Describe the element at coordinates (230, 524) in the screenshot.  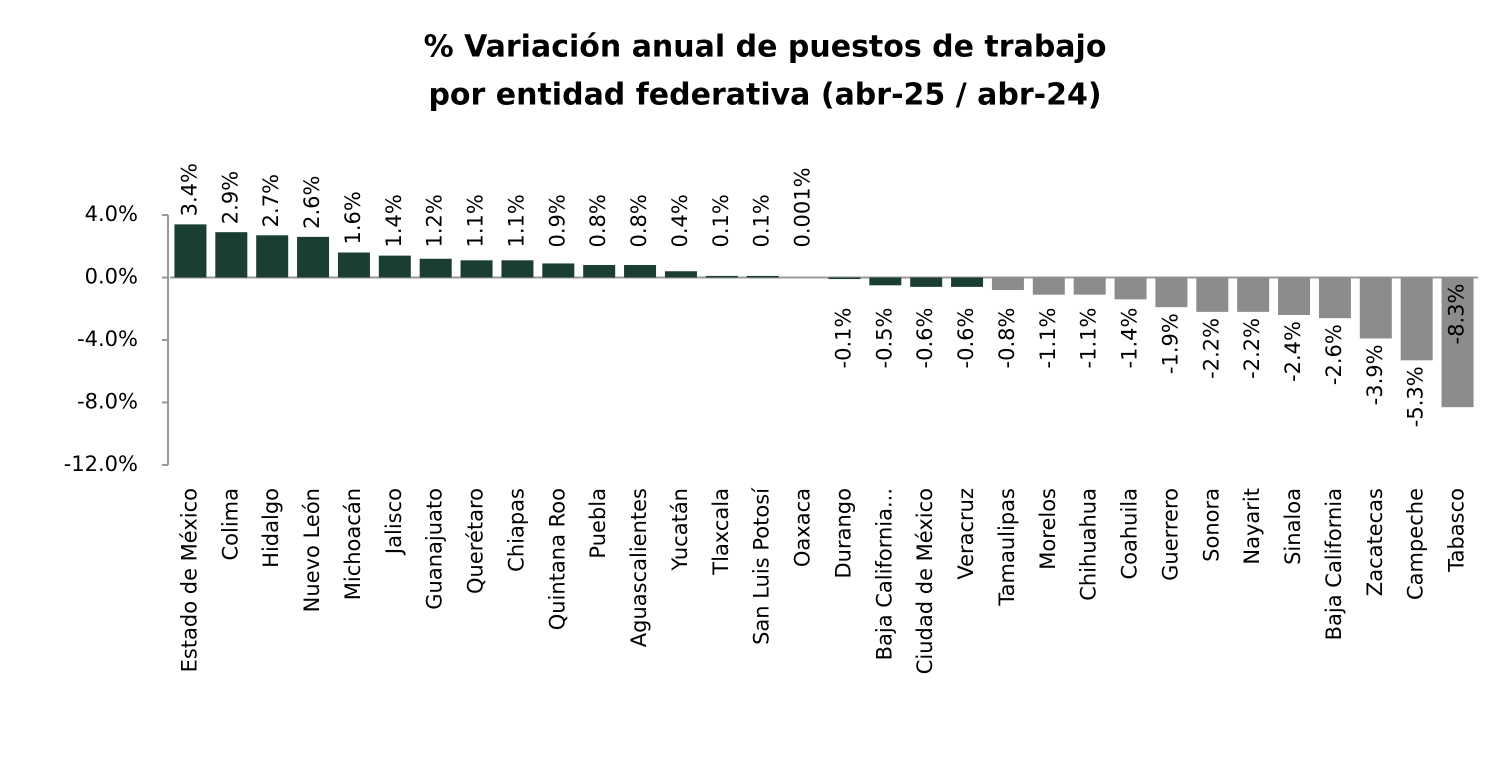
I see `x-tick-label: Colima` at that location.